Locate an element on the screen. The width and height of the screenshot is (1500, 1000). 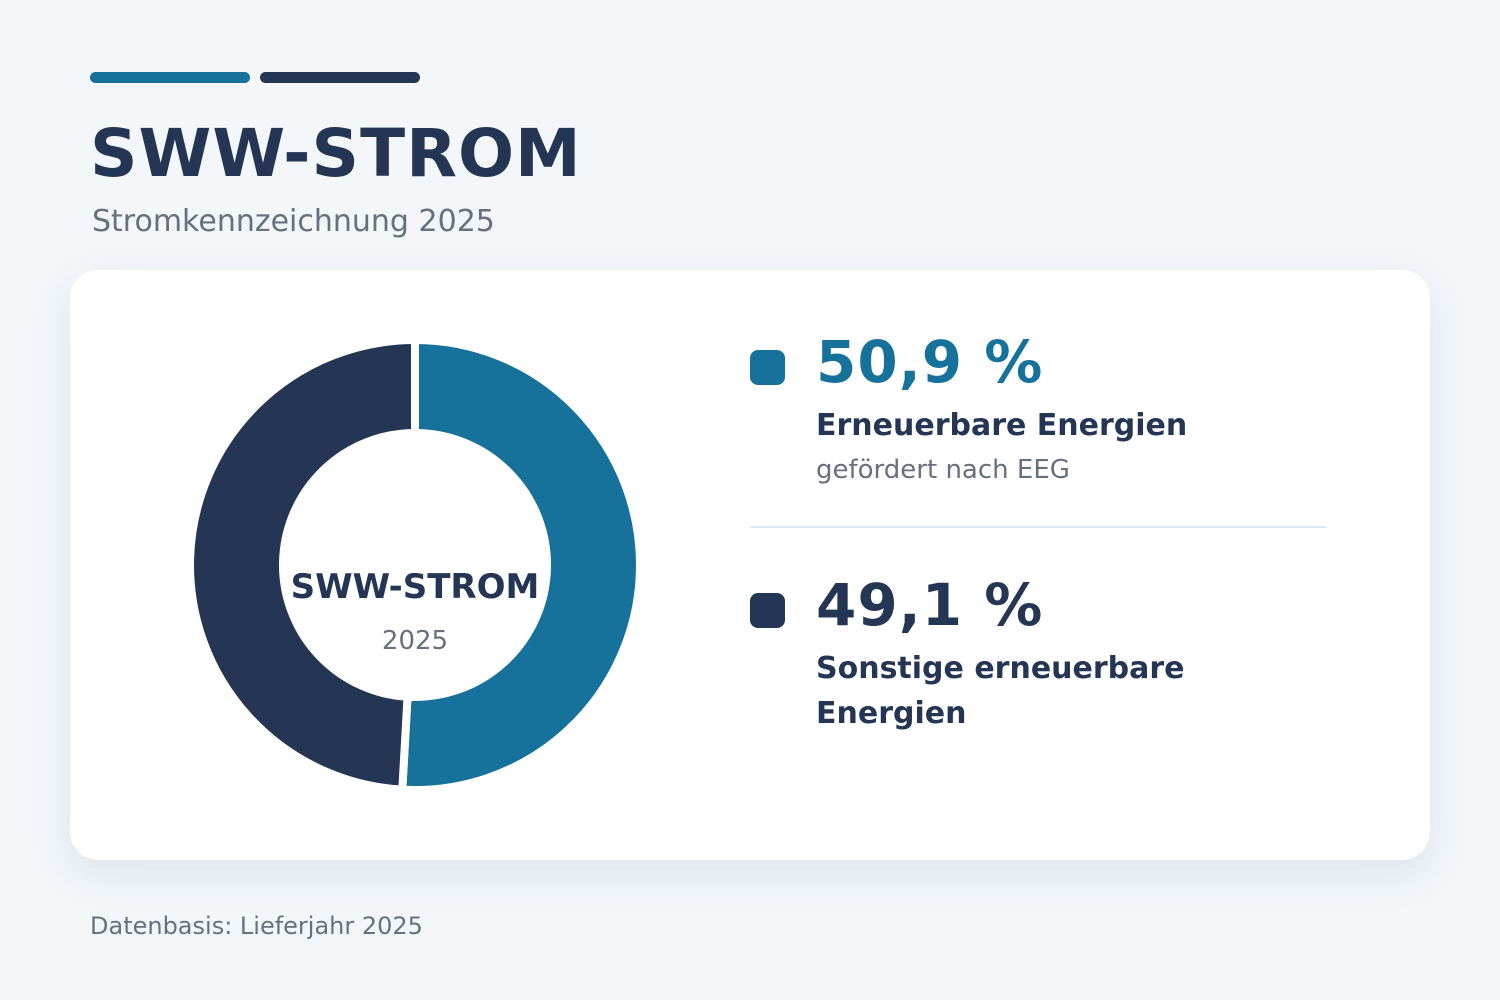
accent-bar-other is located at coordinates (340, 77).